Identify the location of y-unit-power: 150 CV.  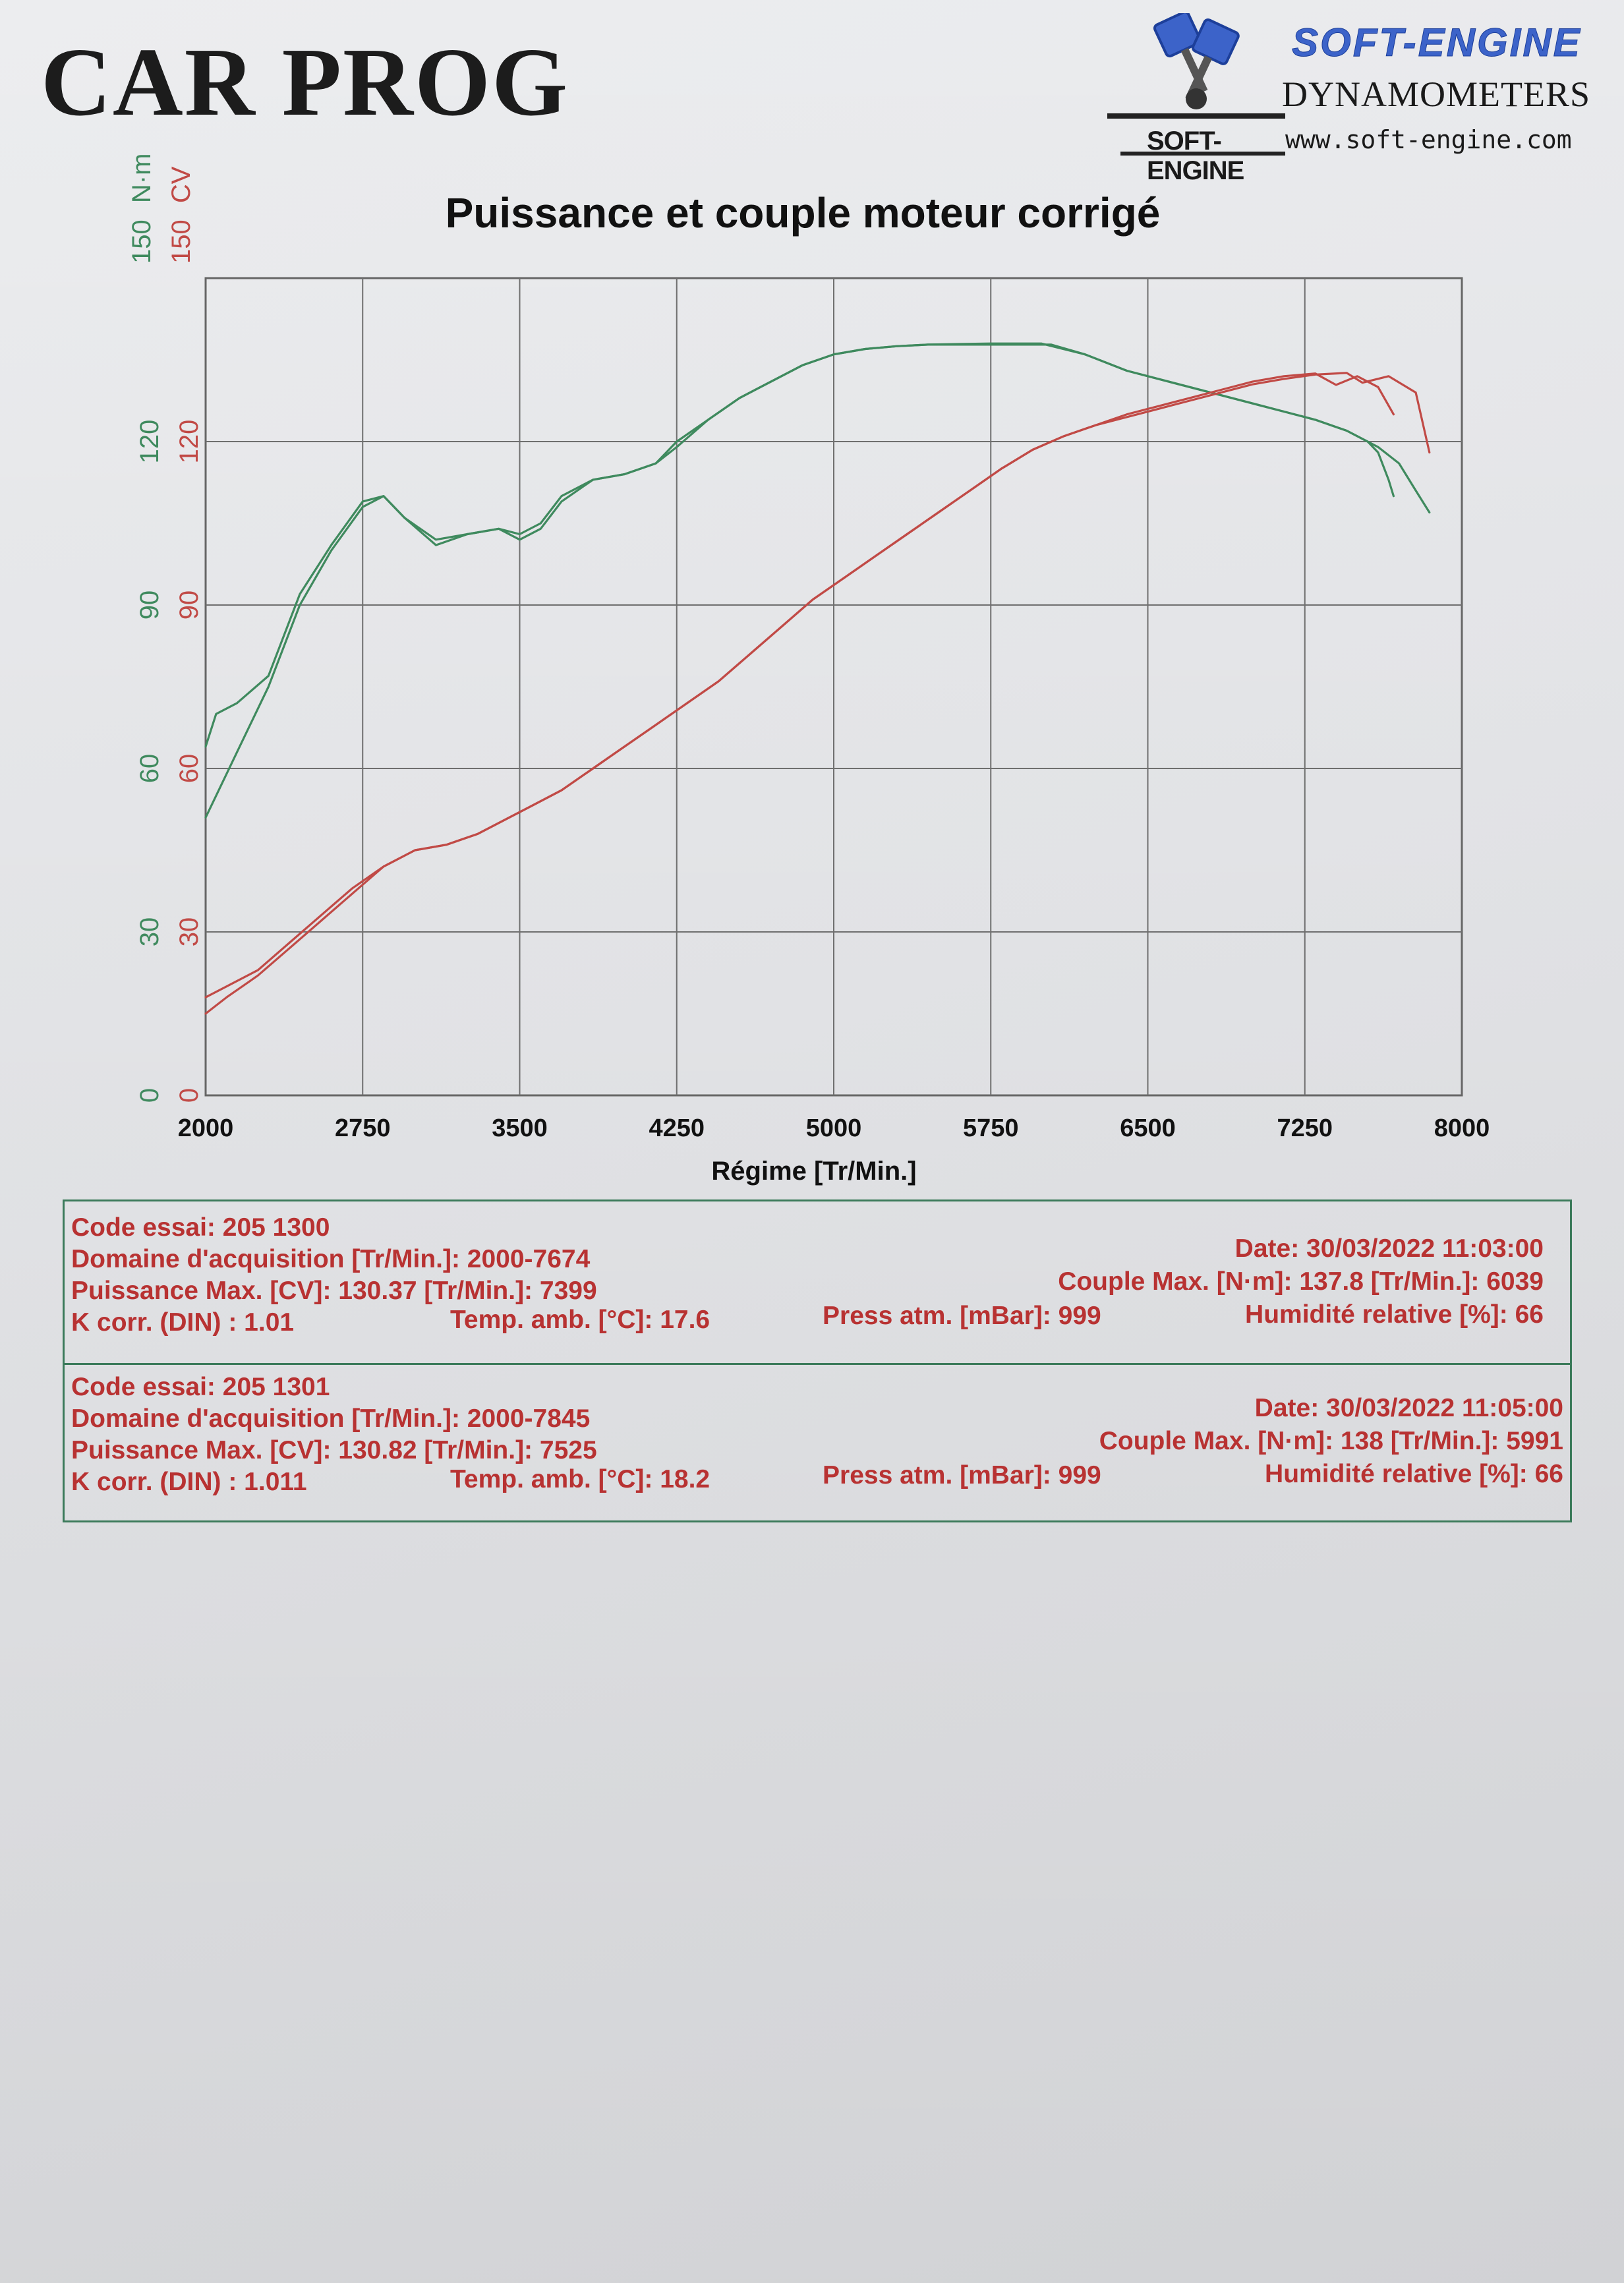
(181, 215).